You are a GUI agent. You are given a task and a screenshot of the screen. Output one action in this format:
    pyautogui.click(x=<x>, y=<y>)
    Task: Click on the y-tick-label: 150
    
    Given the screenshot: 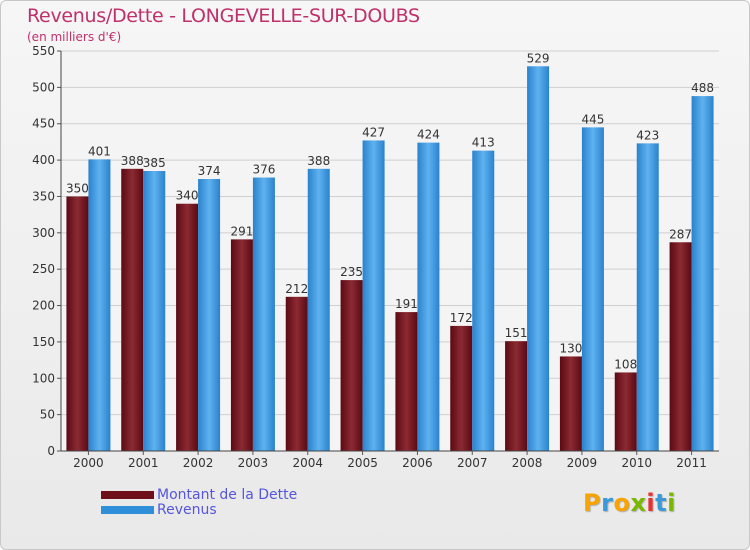 What is the action you would take?
    pyautogui.click(x=43, y=342)
    